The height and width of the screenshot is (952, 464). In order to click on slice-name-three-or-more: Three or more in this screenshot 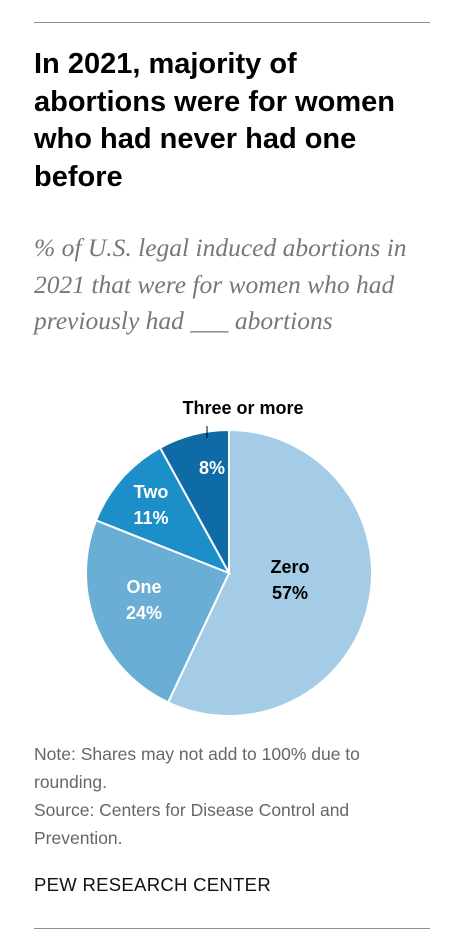, I will do `click(242, 408)`.